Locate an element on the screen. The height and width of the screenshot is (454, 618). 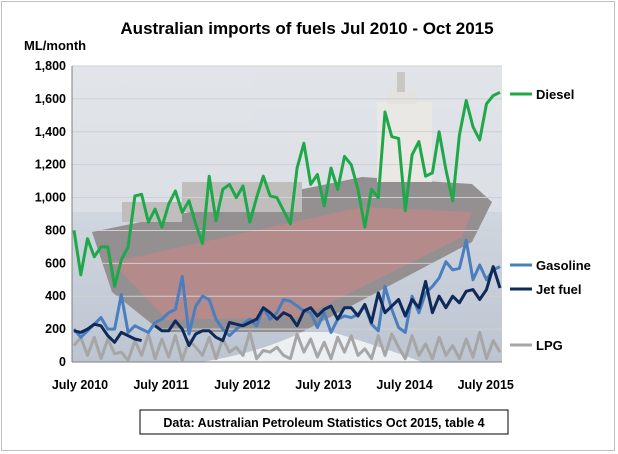
legend-lpg: LPG is located at coordinates (549, 345).